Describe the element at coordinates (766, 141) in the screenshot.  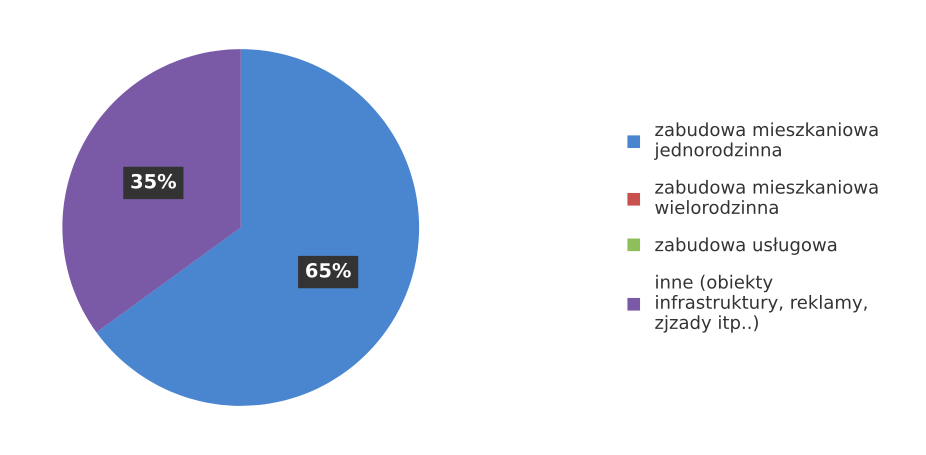
I see `legend-label: zabudowa mieszkaniowa jednorodzinna` at that location.